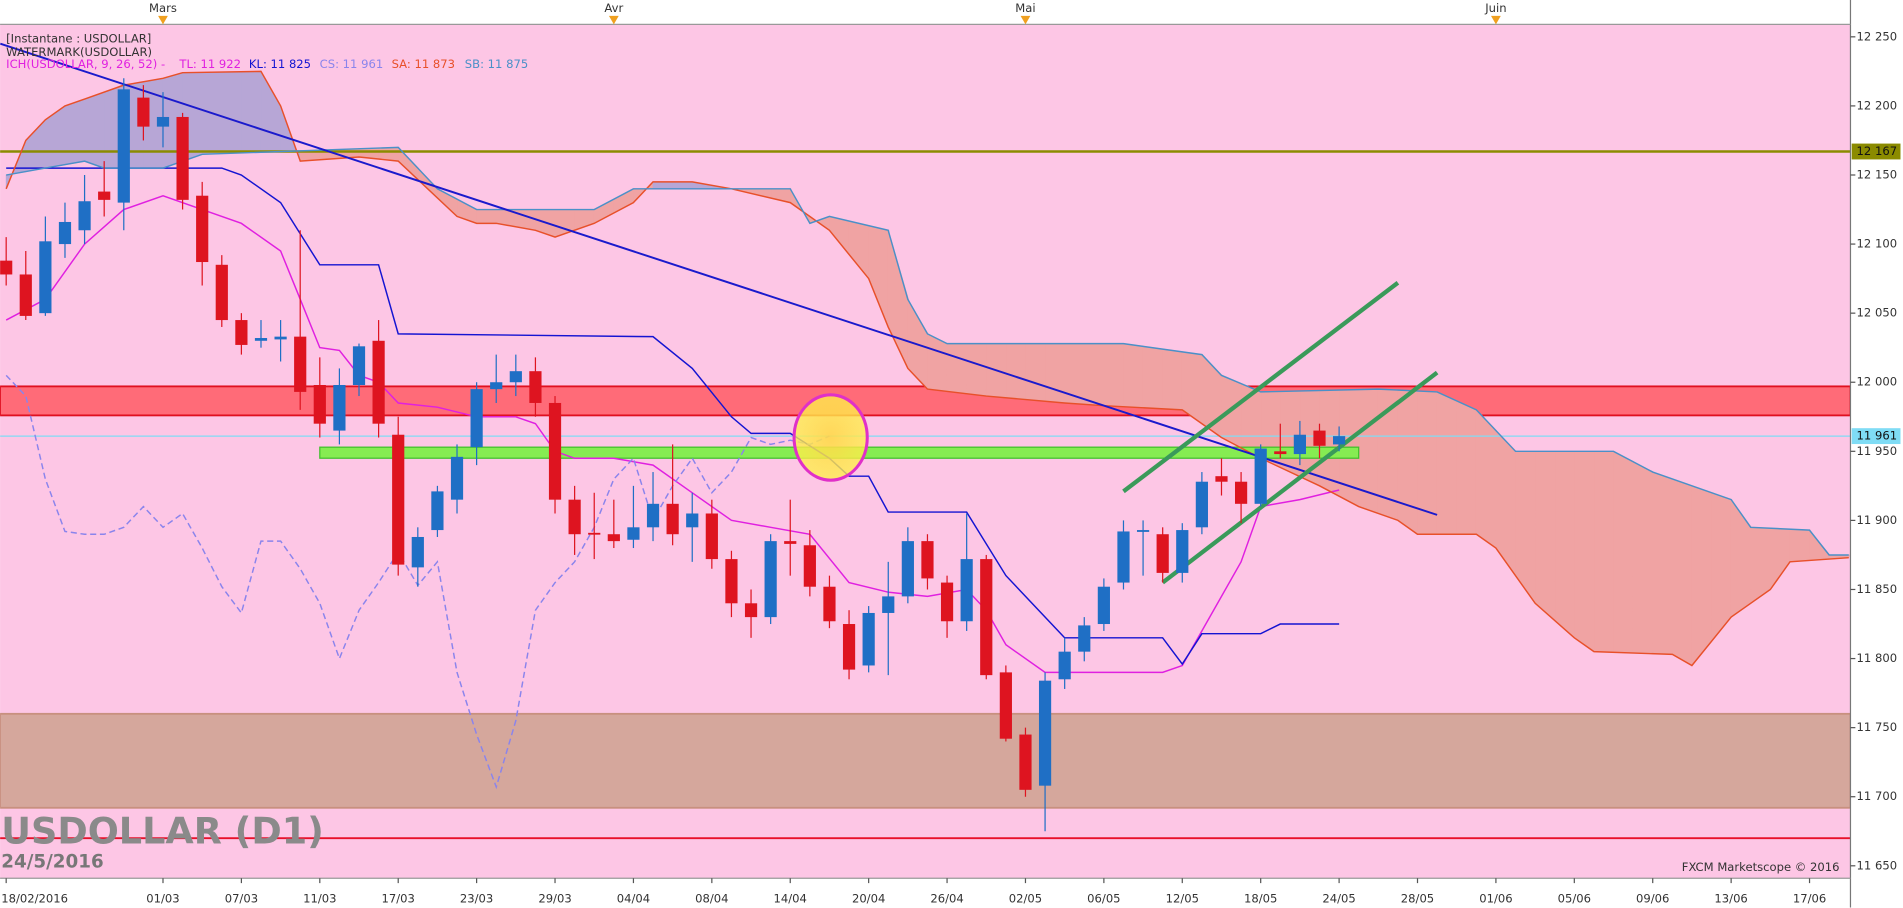 This screenshot has height=908, width=1903. Describe the element at coordinates (613, 8) in the screenshot. I see `month-label: Avr` at that location.